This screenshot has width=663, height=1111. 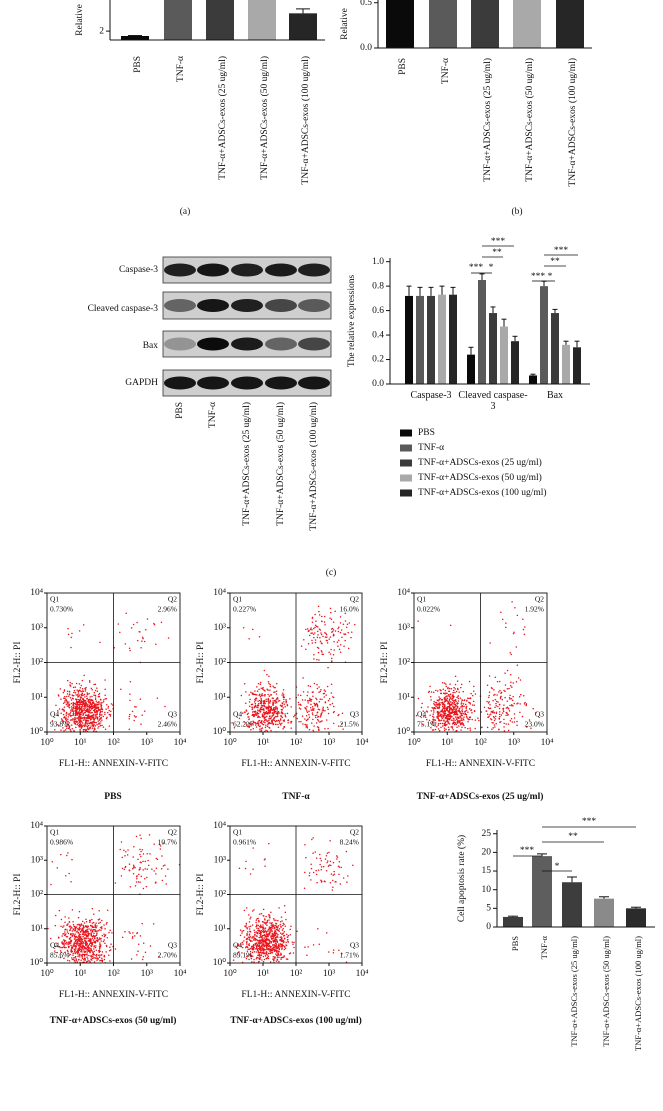 I want to click on lane-label: TNF-α+ADSCs-exos (100 ug/ml), so click(x=313, y=466).